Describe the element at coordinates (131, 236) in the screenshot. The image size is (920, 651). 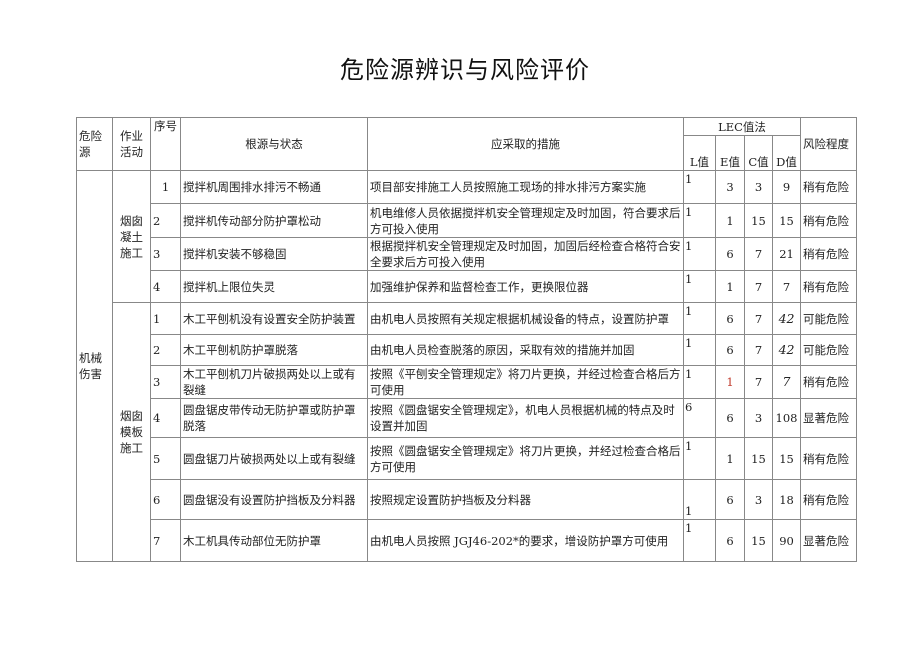
I see `activity-cell: 烟囱凝土施工` at that location.